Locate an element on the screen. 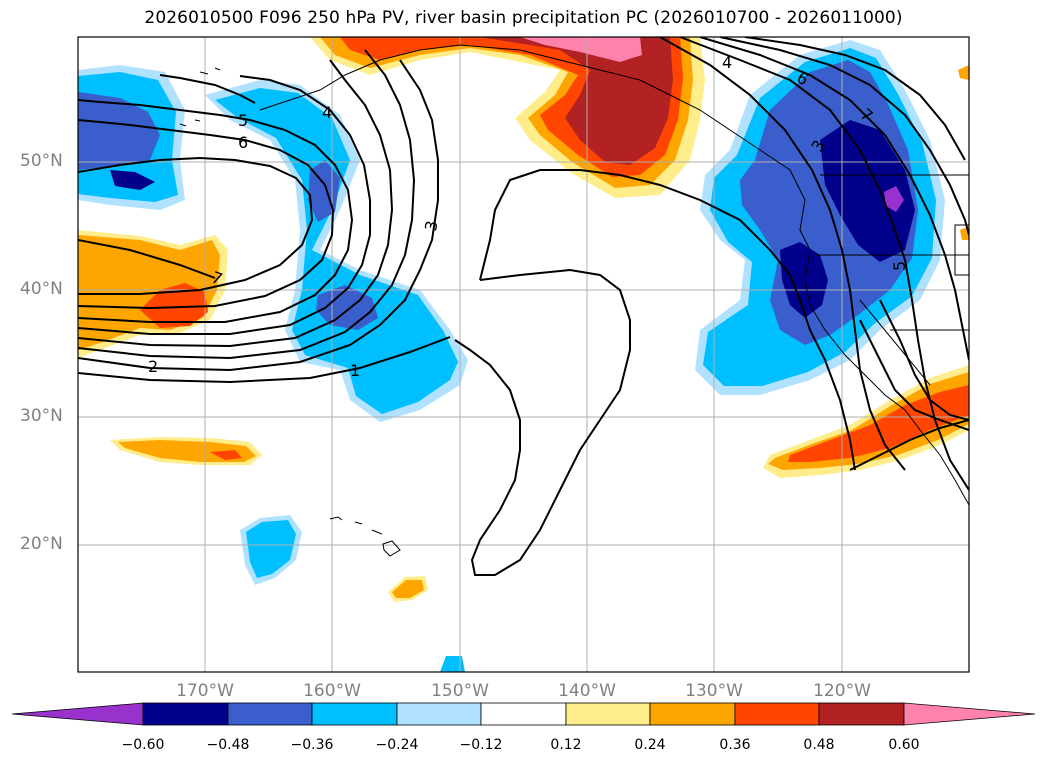 The height and width of the screenshot is (765, 1047). colorbar-label: 0.48 is located at coordinates (819, 745).